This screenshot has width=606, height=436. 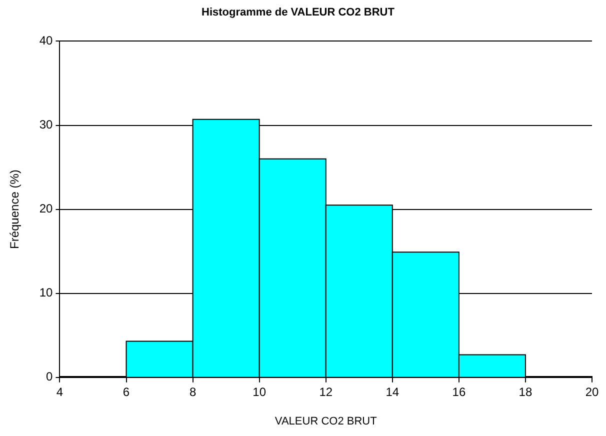 What do you see at coordinates (326, 421) in the screenshot?
I see `x-axis-title: VALEUR CO2 BRUT` at bounding box center [326, 421].